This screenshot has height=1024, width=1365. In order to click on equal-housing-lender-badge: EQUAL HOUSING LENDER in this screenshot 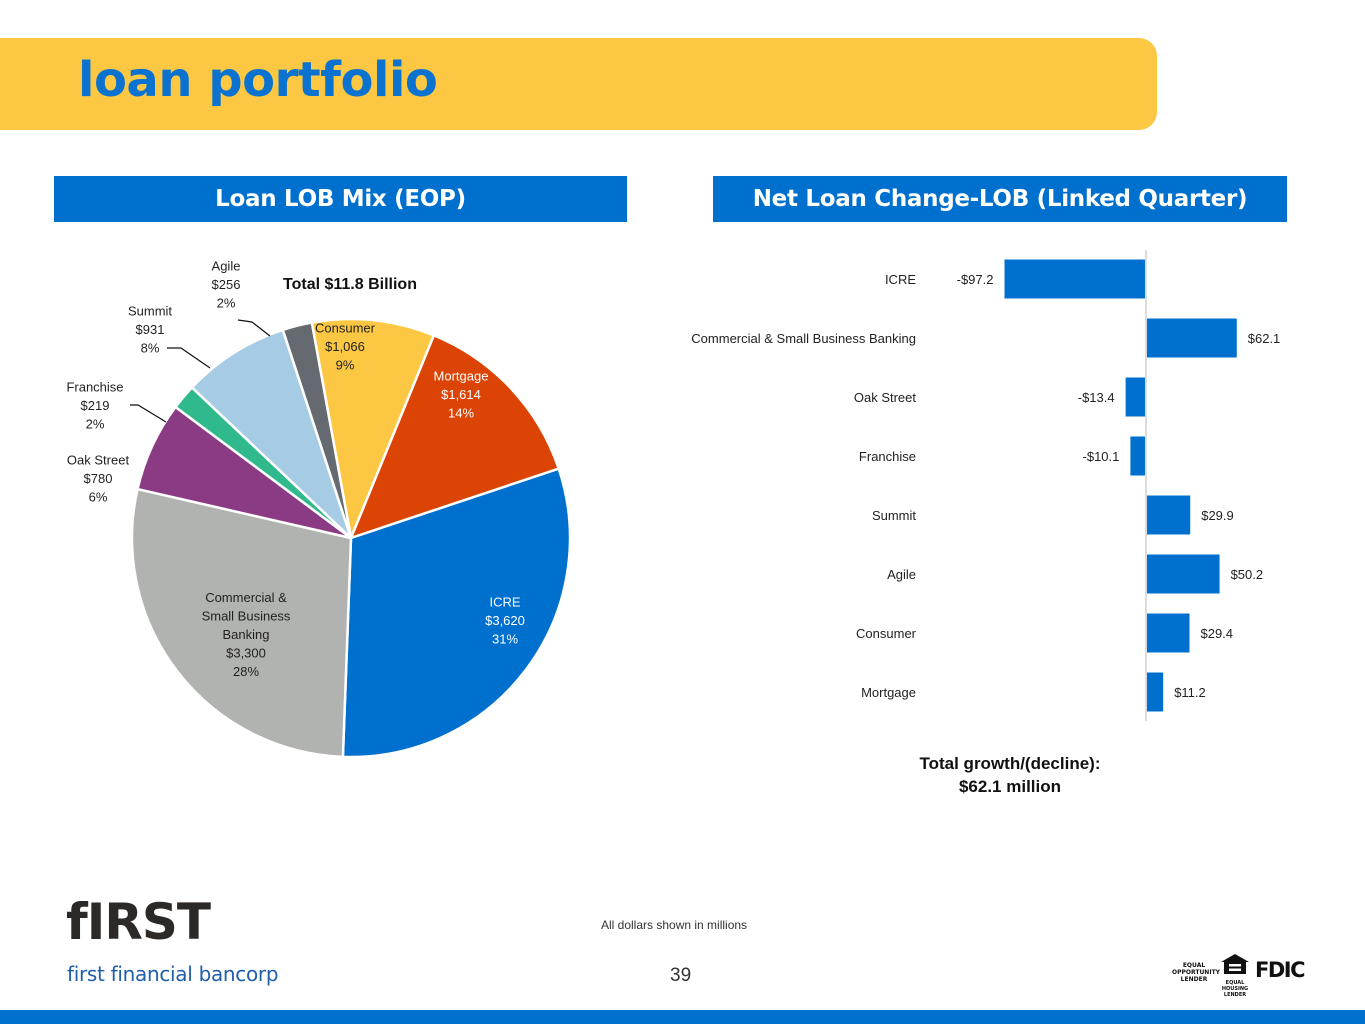, I will do `click(1235, 975)`.